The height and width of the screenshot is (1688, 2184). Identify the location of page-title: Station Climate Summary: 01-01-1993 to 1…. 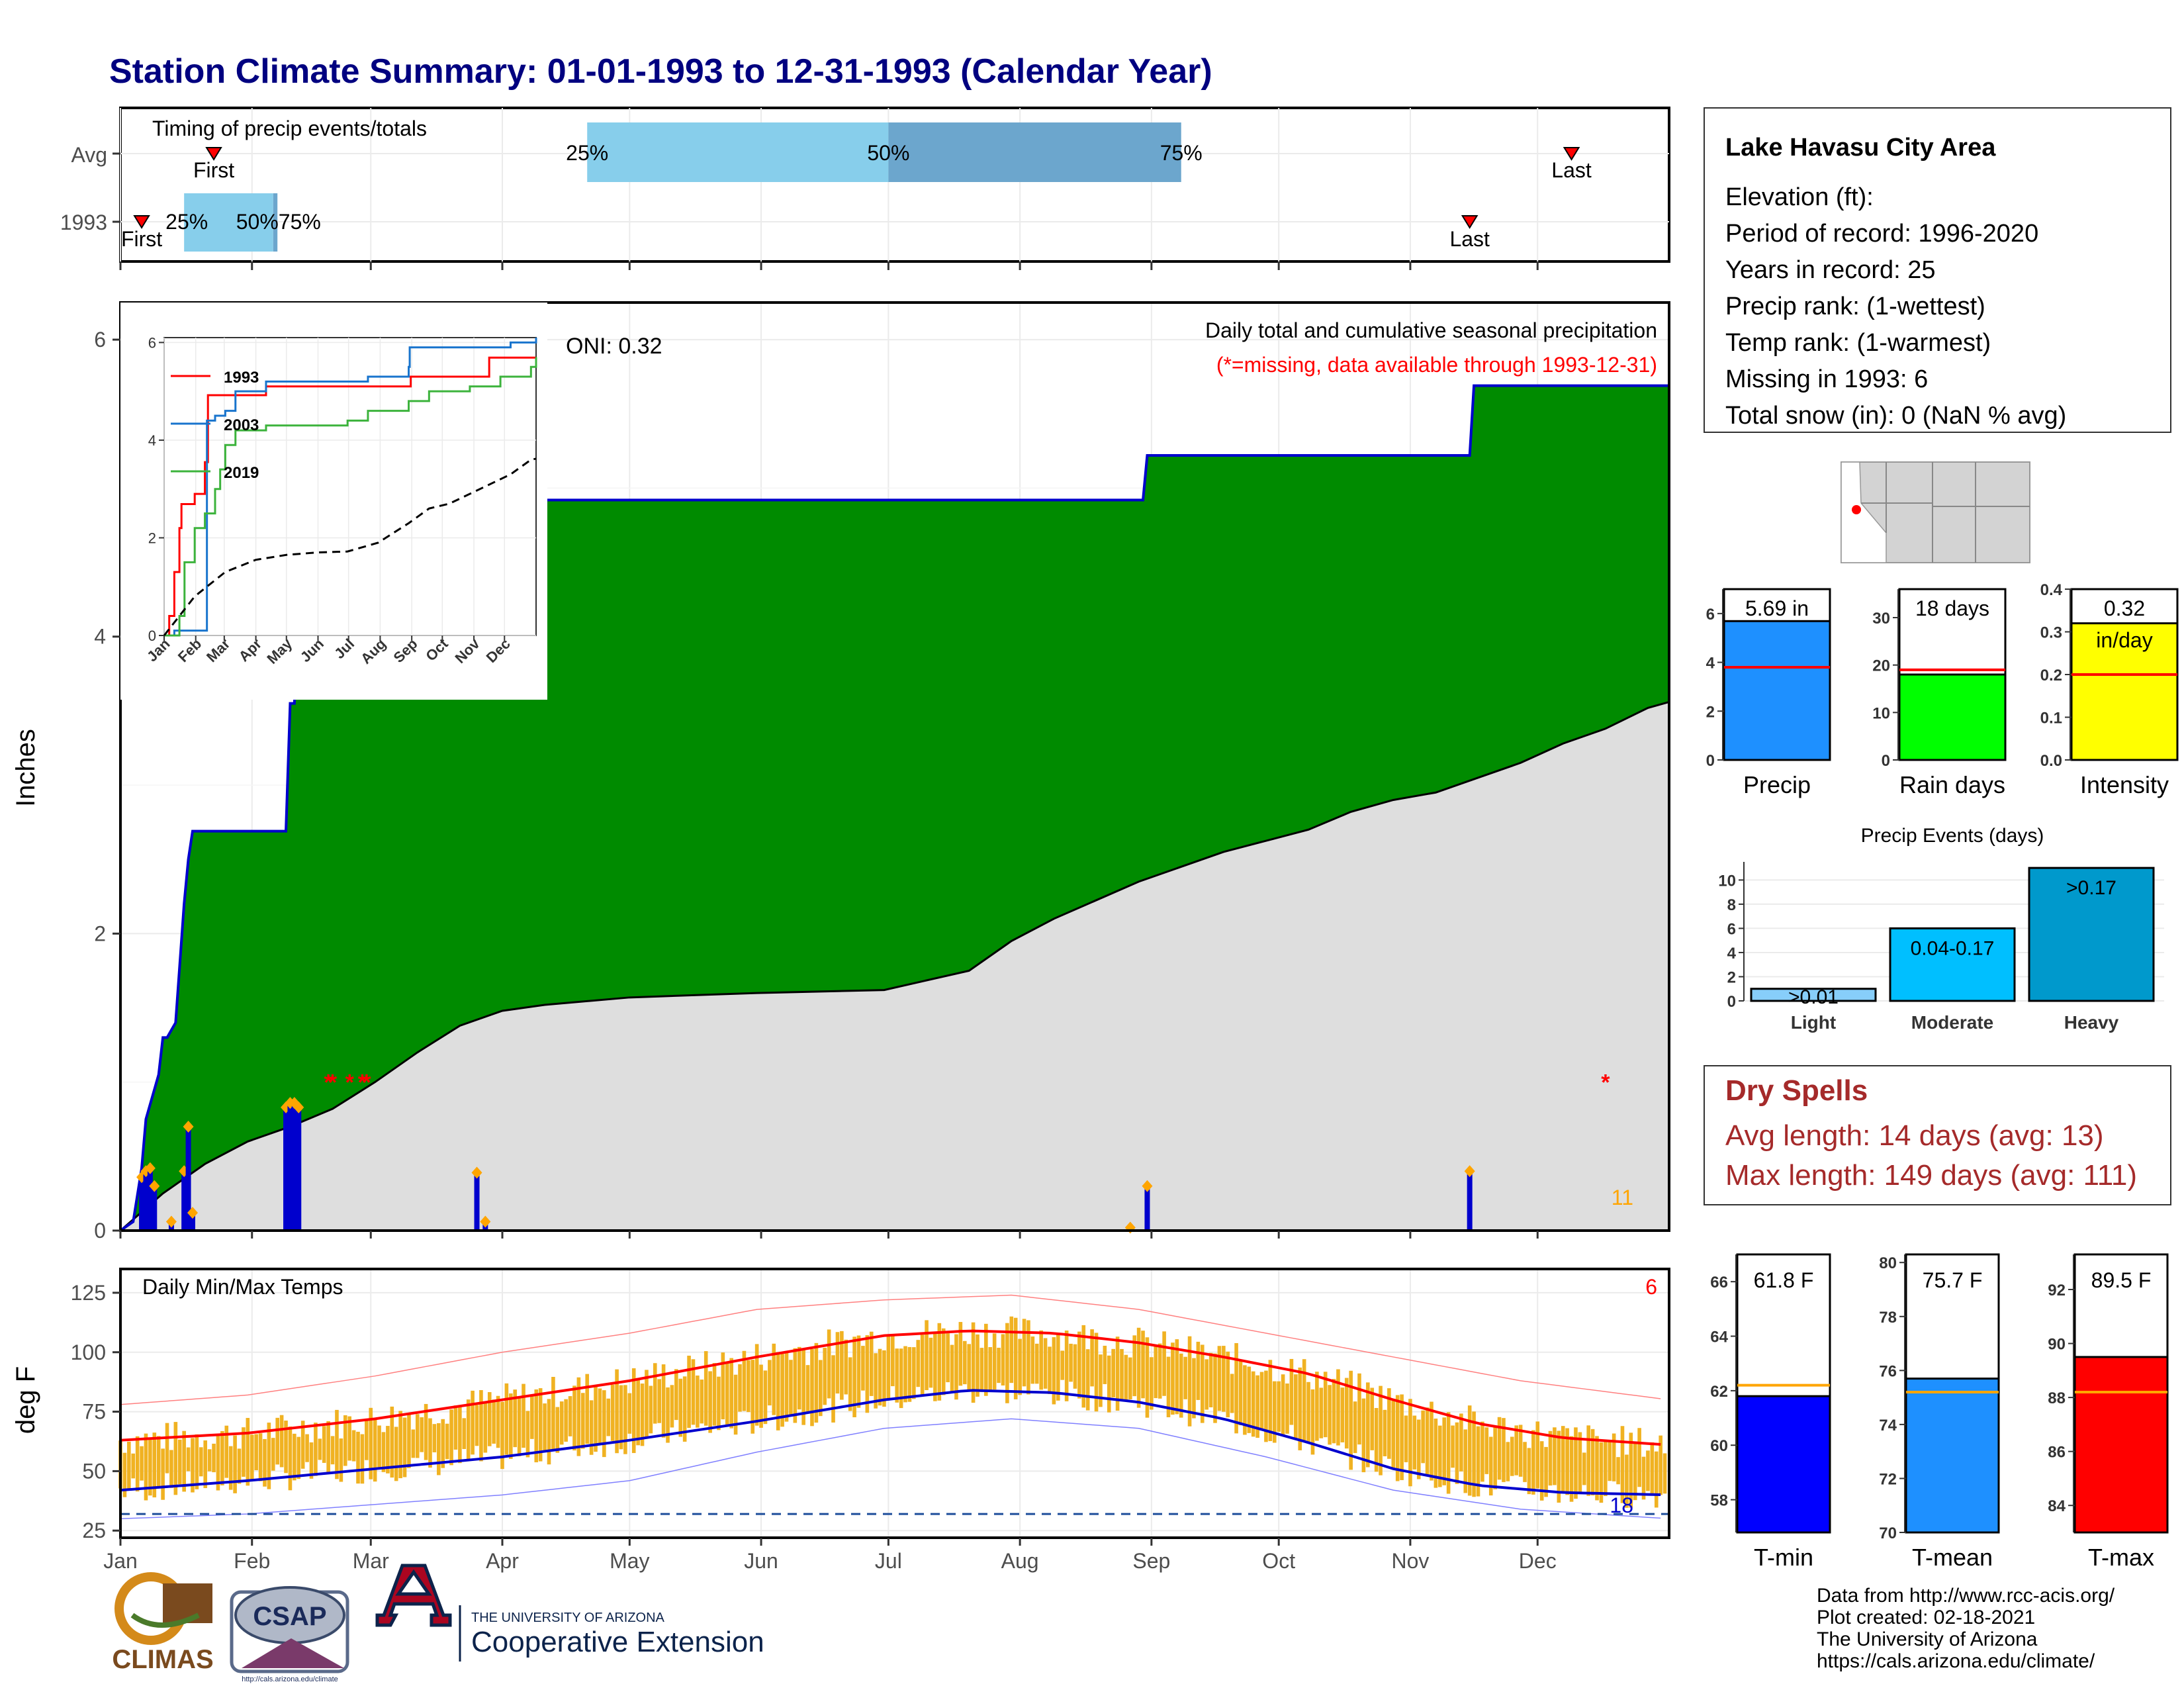
(660, 71).